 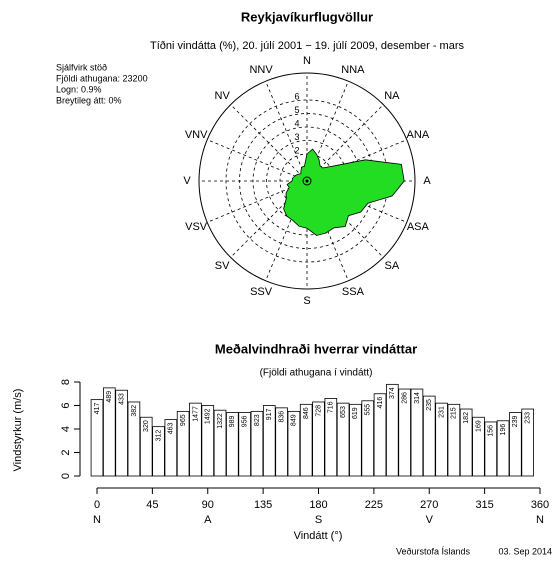 What do you see at coordinates (429, 505) in the screenshot?
I see `x-tick-label: 270` at bounding box center [429, 505].